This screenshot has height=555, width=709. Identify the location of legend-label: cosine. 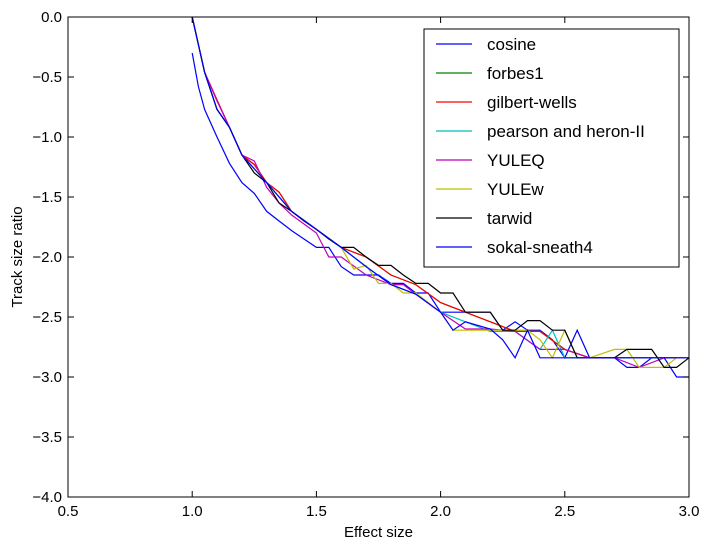
(511, 44).